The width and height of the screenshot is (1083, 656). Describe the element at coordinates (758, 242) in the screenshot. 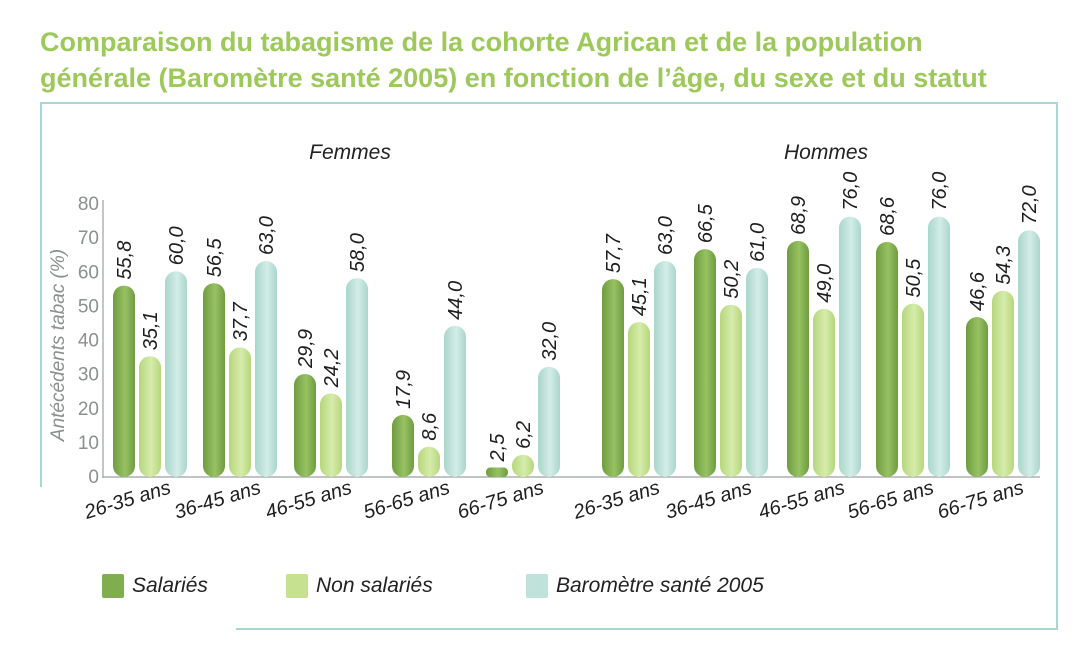

I see `data-label: 61,0` at that location.